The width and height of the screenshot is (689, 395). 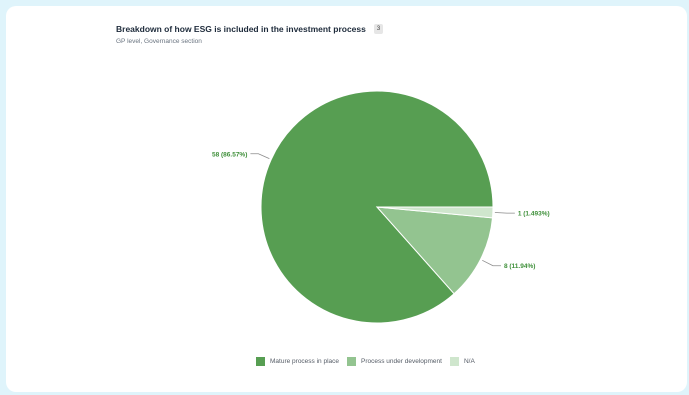 What do you see at coordinates (260, 361) in the screenshot?
I see `legend-swatch-mature` at bounding box center [260, 361].